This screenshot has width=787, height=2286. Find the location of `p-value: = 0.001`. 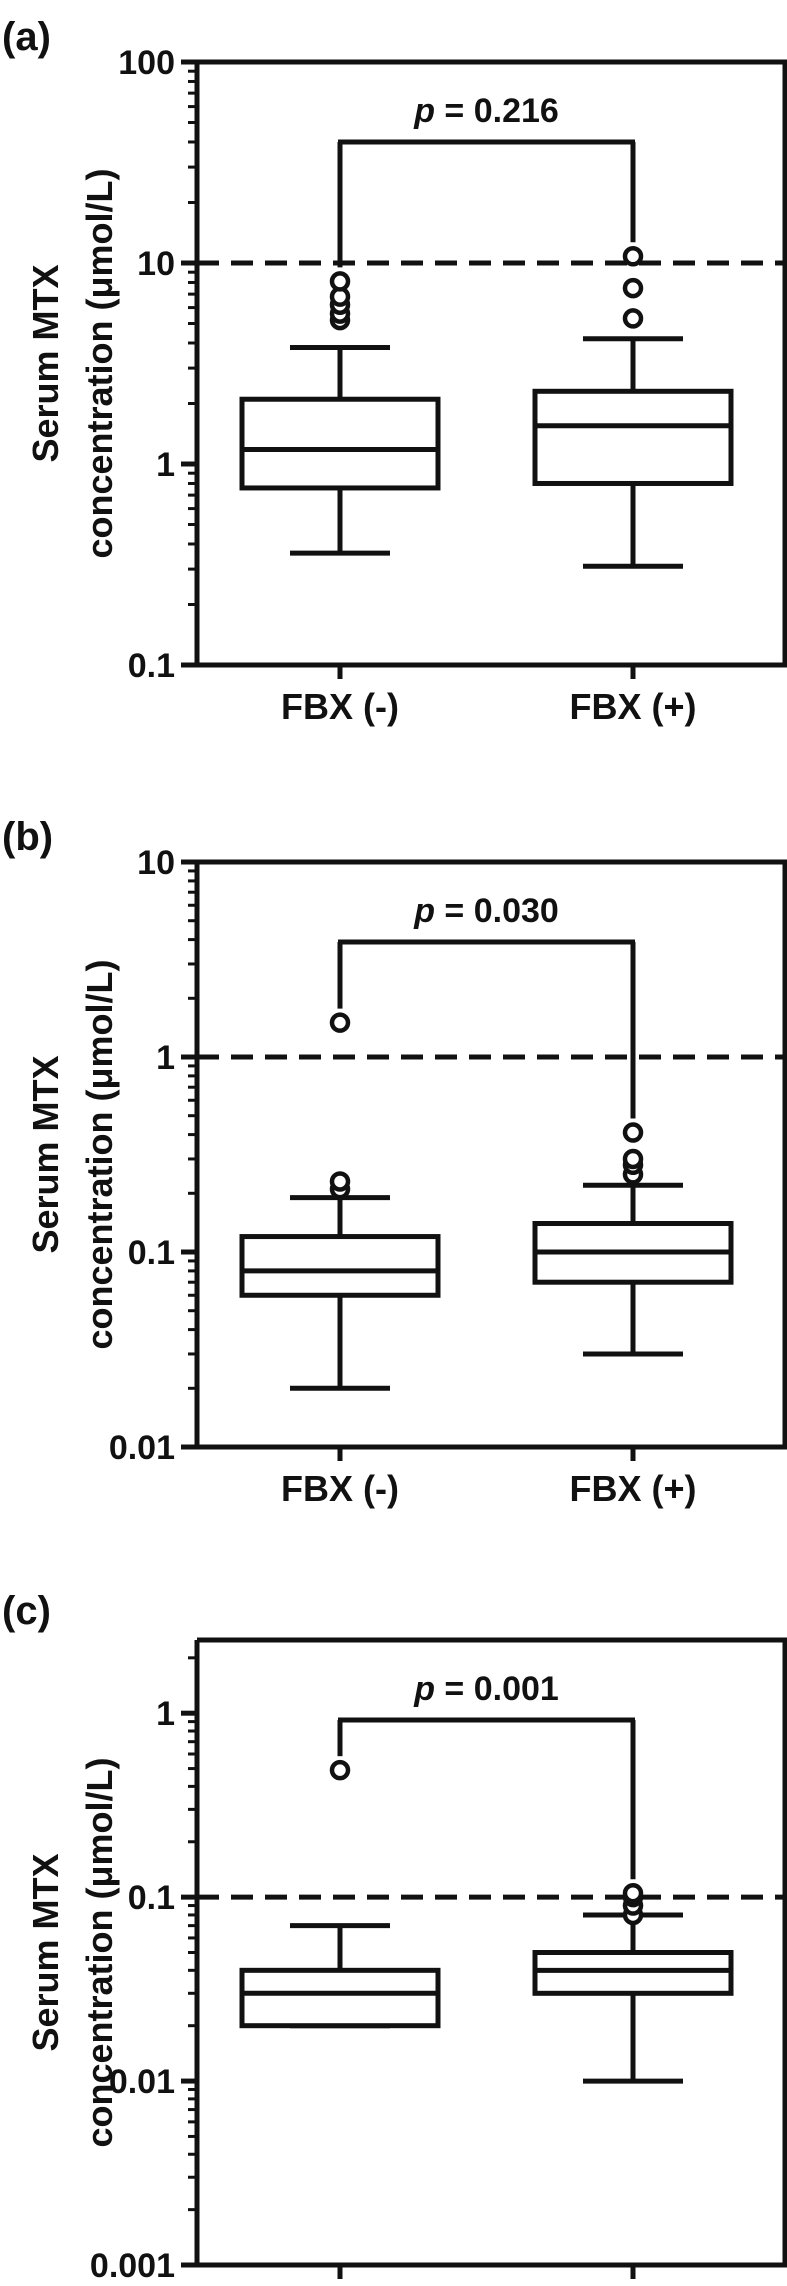

p-value: = 0.001 is located at coordinates (497, 1689).